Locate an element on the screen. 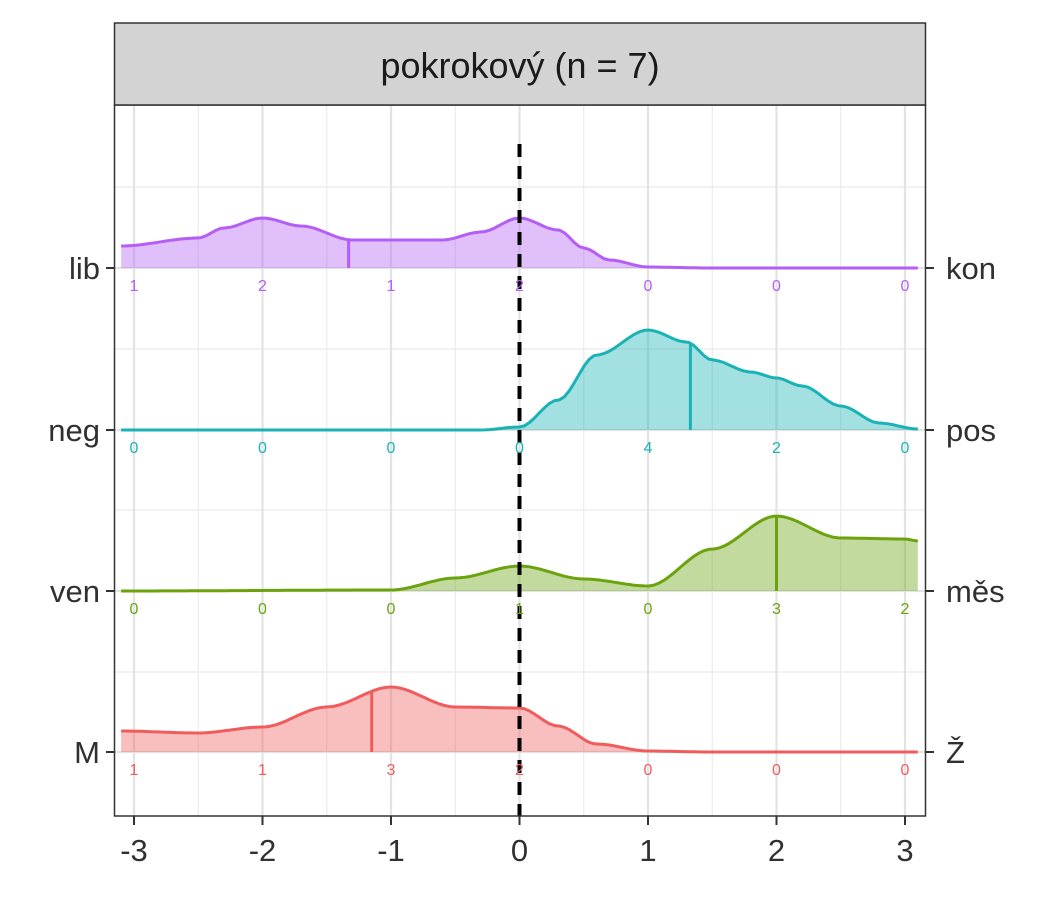  strip-background is located at coordinates (520, 64).